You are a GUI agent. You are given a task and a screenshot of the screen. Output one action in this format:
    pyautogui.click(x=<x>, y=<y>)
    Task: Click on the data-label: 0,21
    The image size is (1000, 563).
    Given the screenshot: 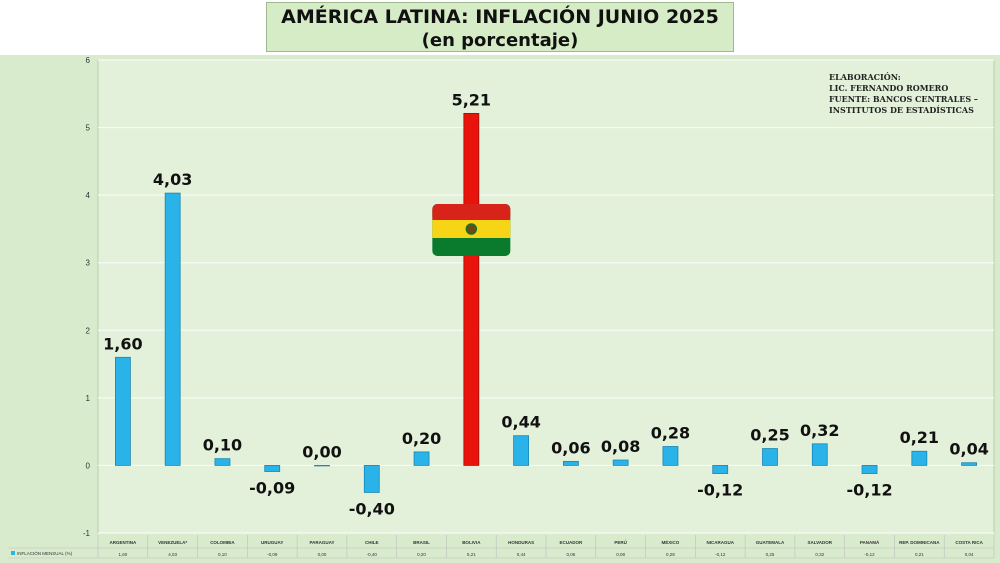 What is the action you would take?
    pyautogui.click(x=919, y=437)
    